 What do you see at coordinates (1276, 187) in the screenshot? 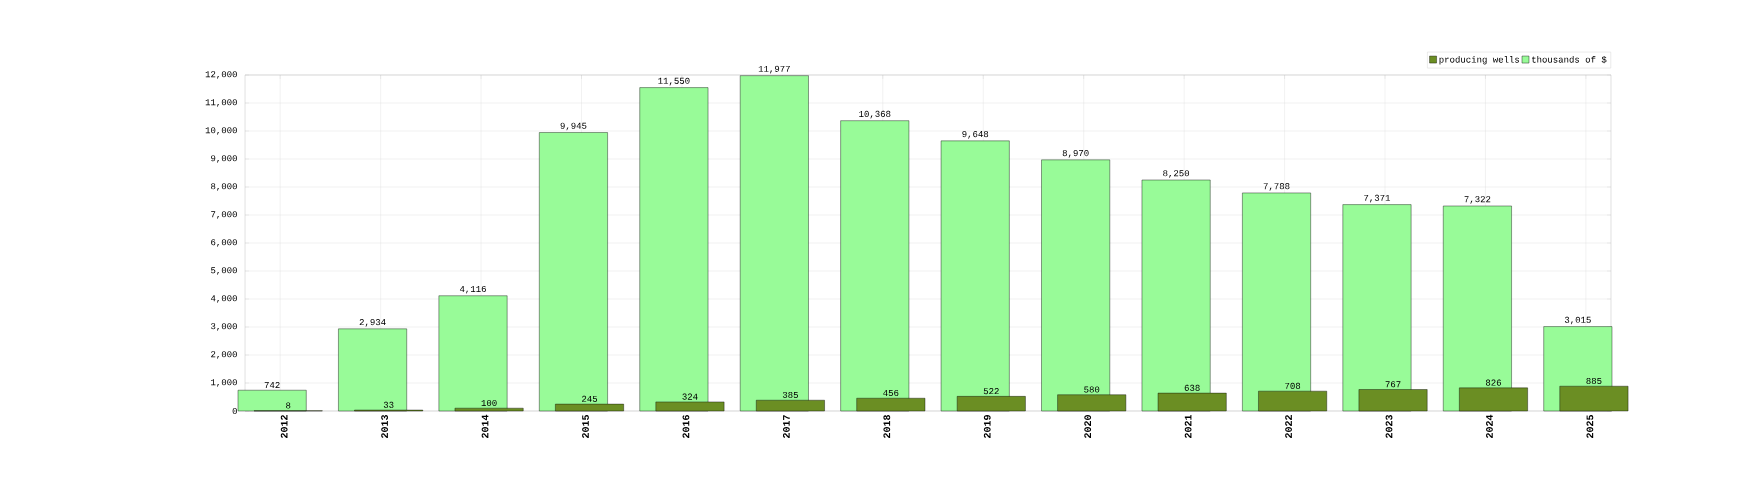
I see `data-label: 7,788` at bounding box center [1276, 187].